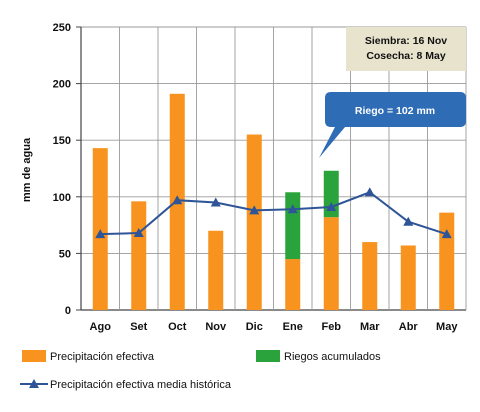 Image resolution: width=480 pixels, height=412 pixels. What do you see at coordinates (100, 234) in the screenshot?
I see `point-media-historica-ago` at bounding box center [100, 234].